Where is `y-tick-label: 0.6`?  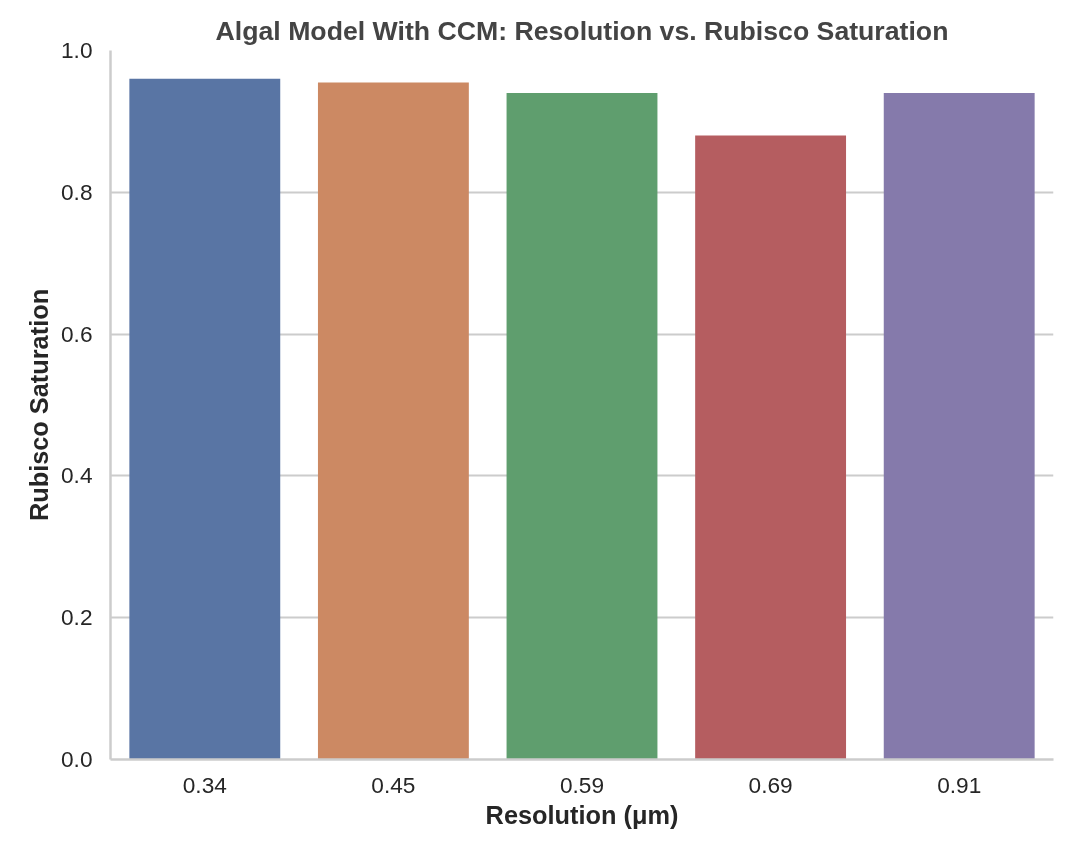 y-tick-label: 0.6 is located at coordinates (77, 333).